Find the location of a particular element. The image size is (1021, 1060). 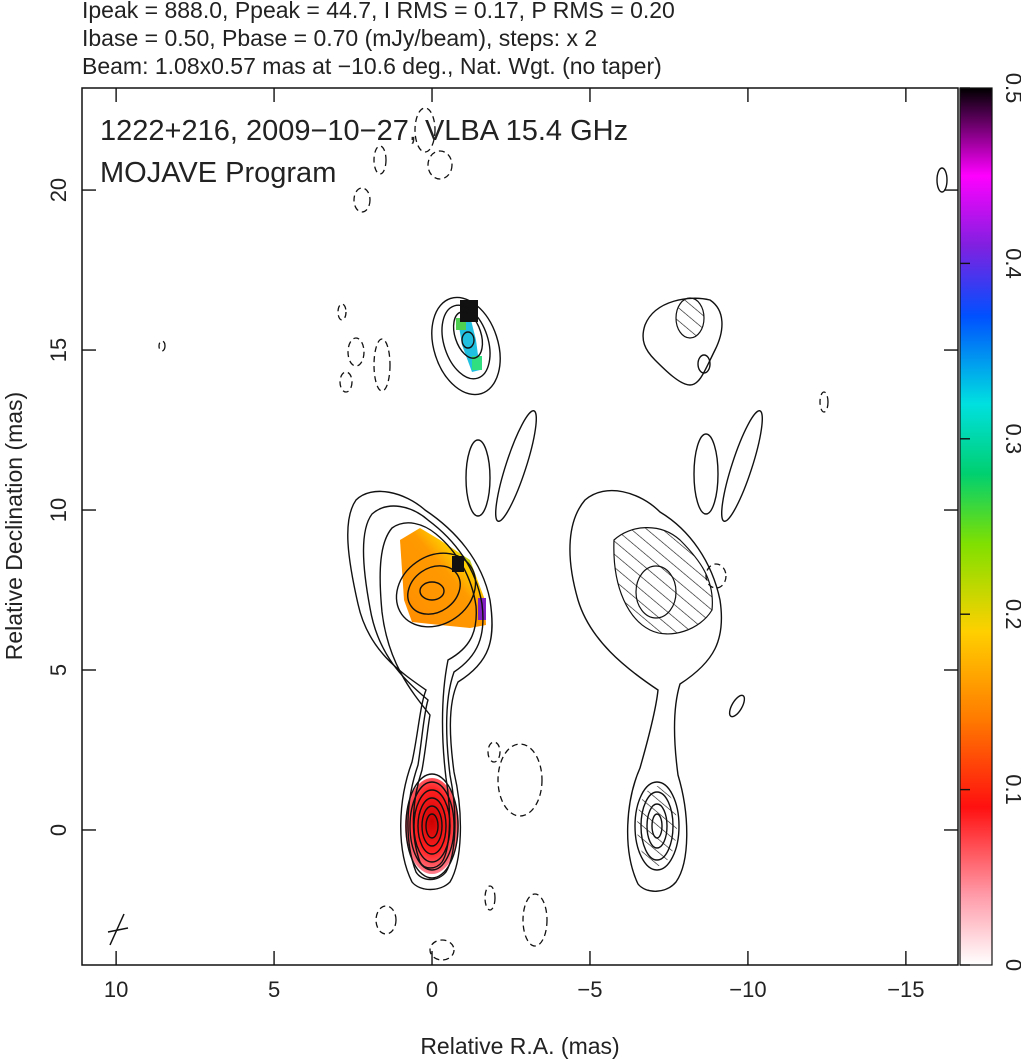

colorbar is located at coordinates (976, 526).